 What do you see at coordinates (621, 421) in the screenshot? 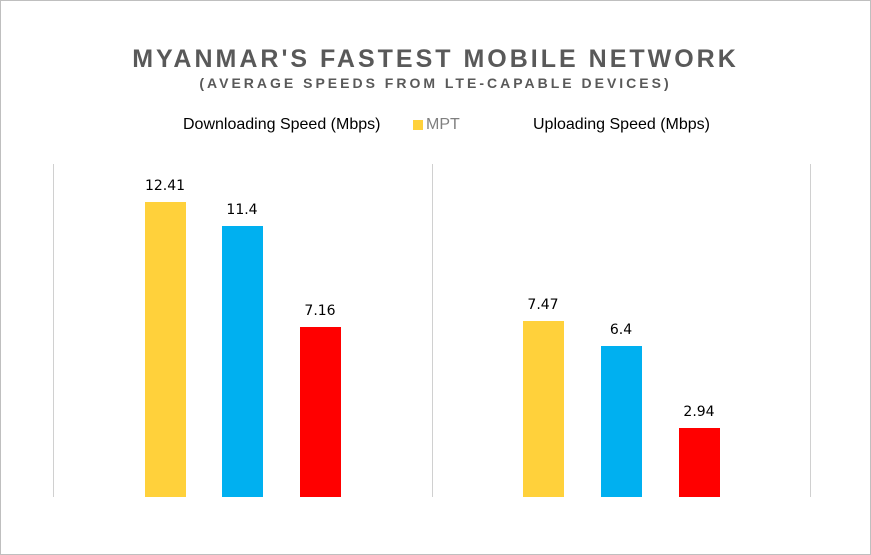
I see `bar-upload-blue` at bounding box center [621, 421].